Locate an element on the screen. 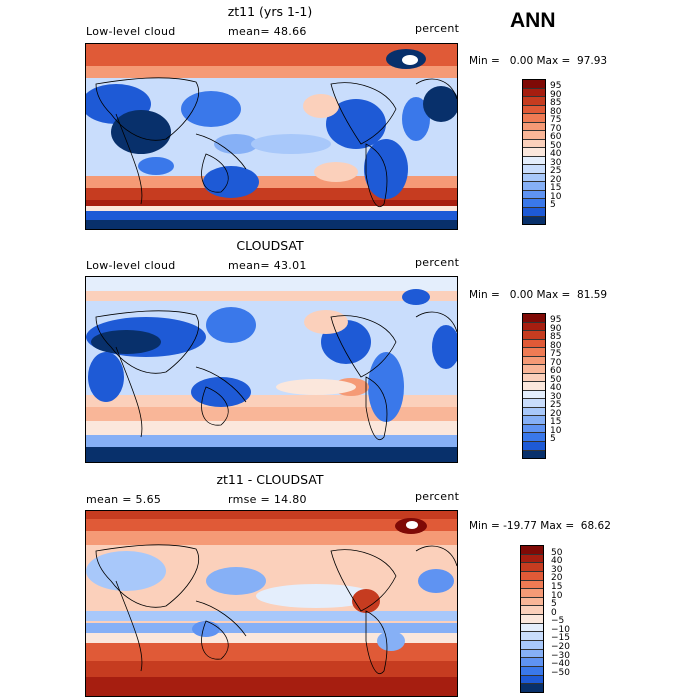 The width and height of the screenshot is (700, 700). colorbar-tick-label: −15 is located at coordinates (560, 638).